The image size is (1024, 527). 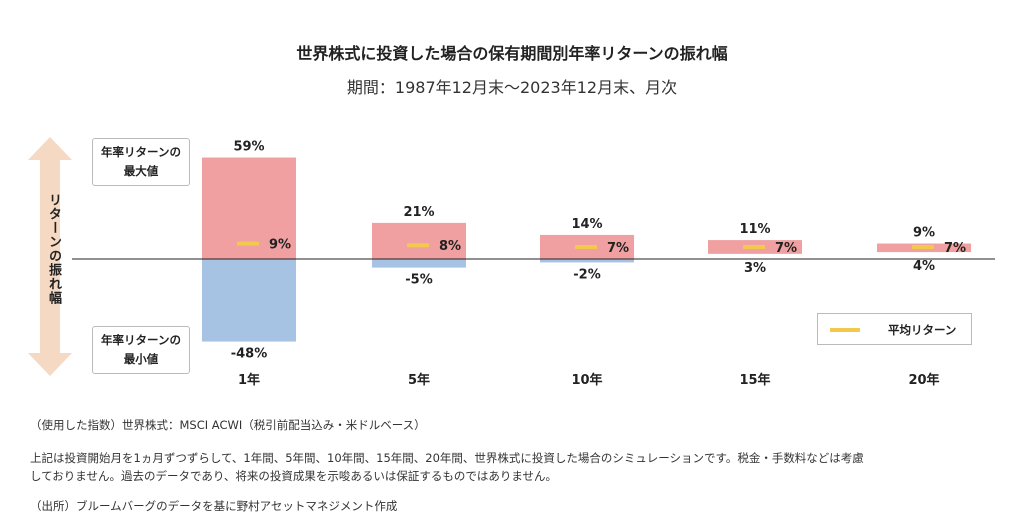 I want to click on category-label: 1年, so click(x=249, y=380).